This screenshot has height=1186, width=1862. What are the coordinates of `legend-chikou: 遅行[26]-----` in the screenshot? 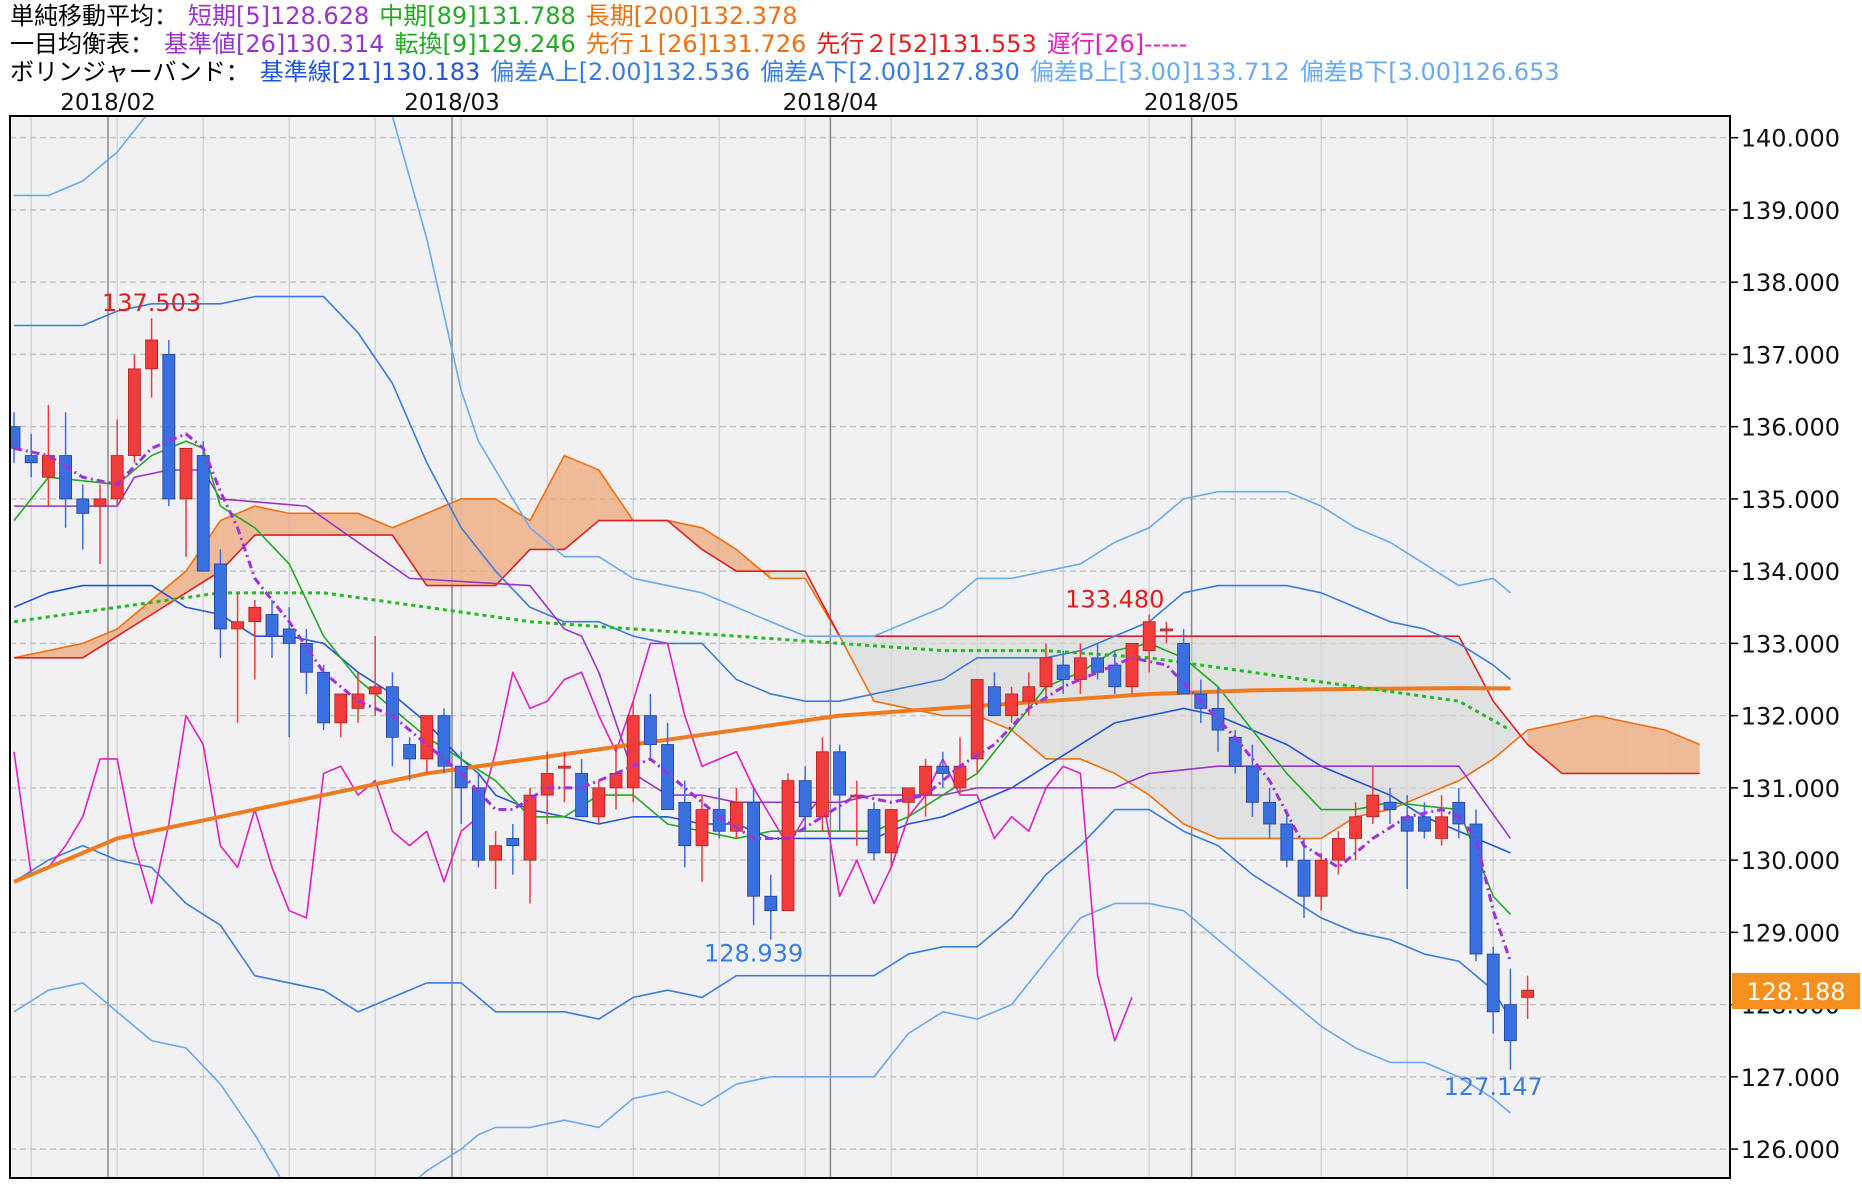 It's located at (1117, 44).